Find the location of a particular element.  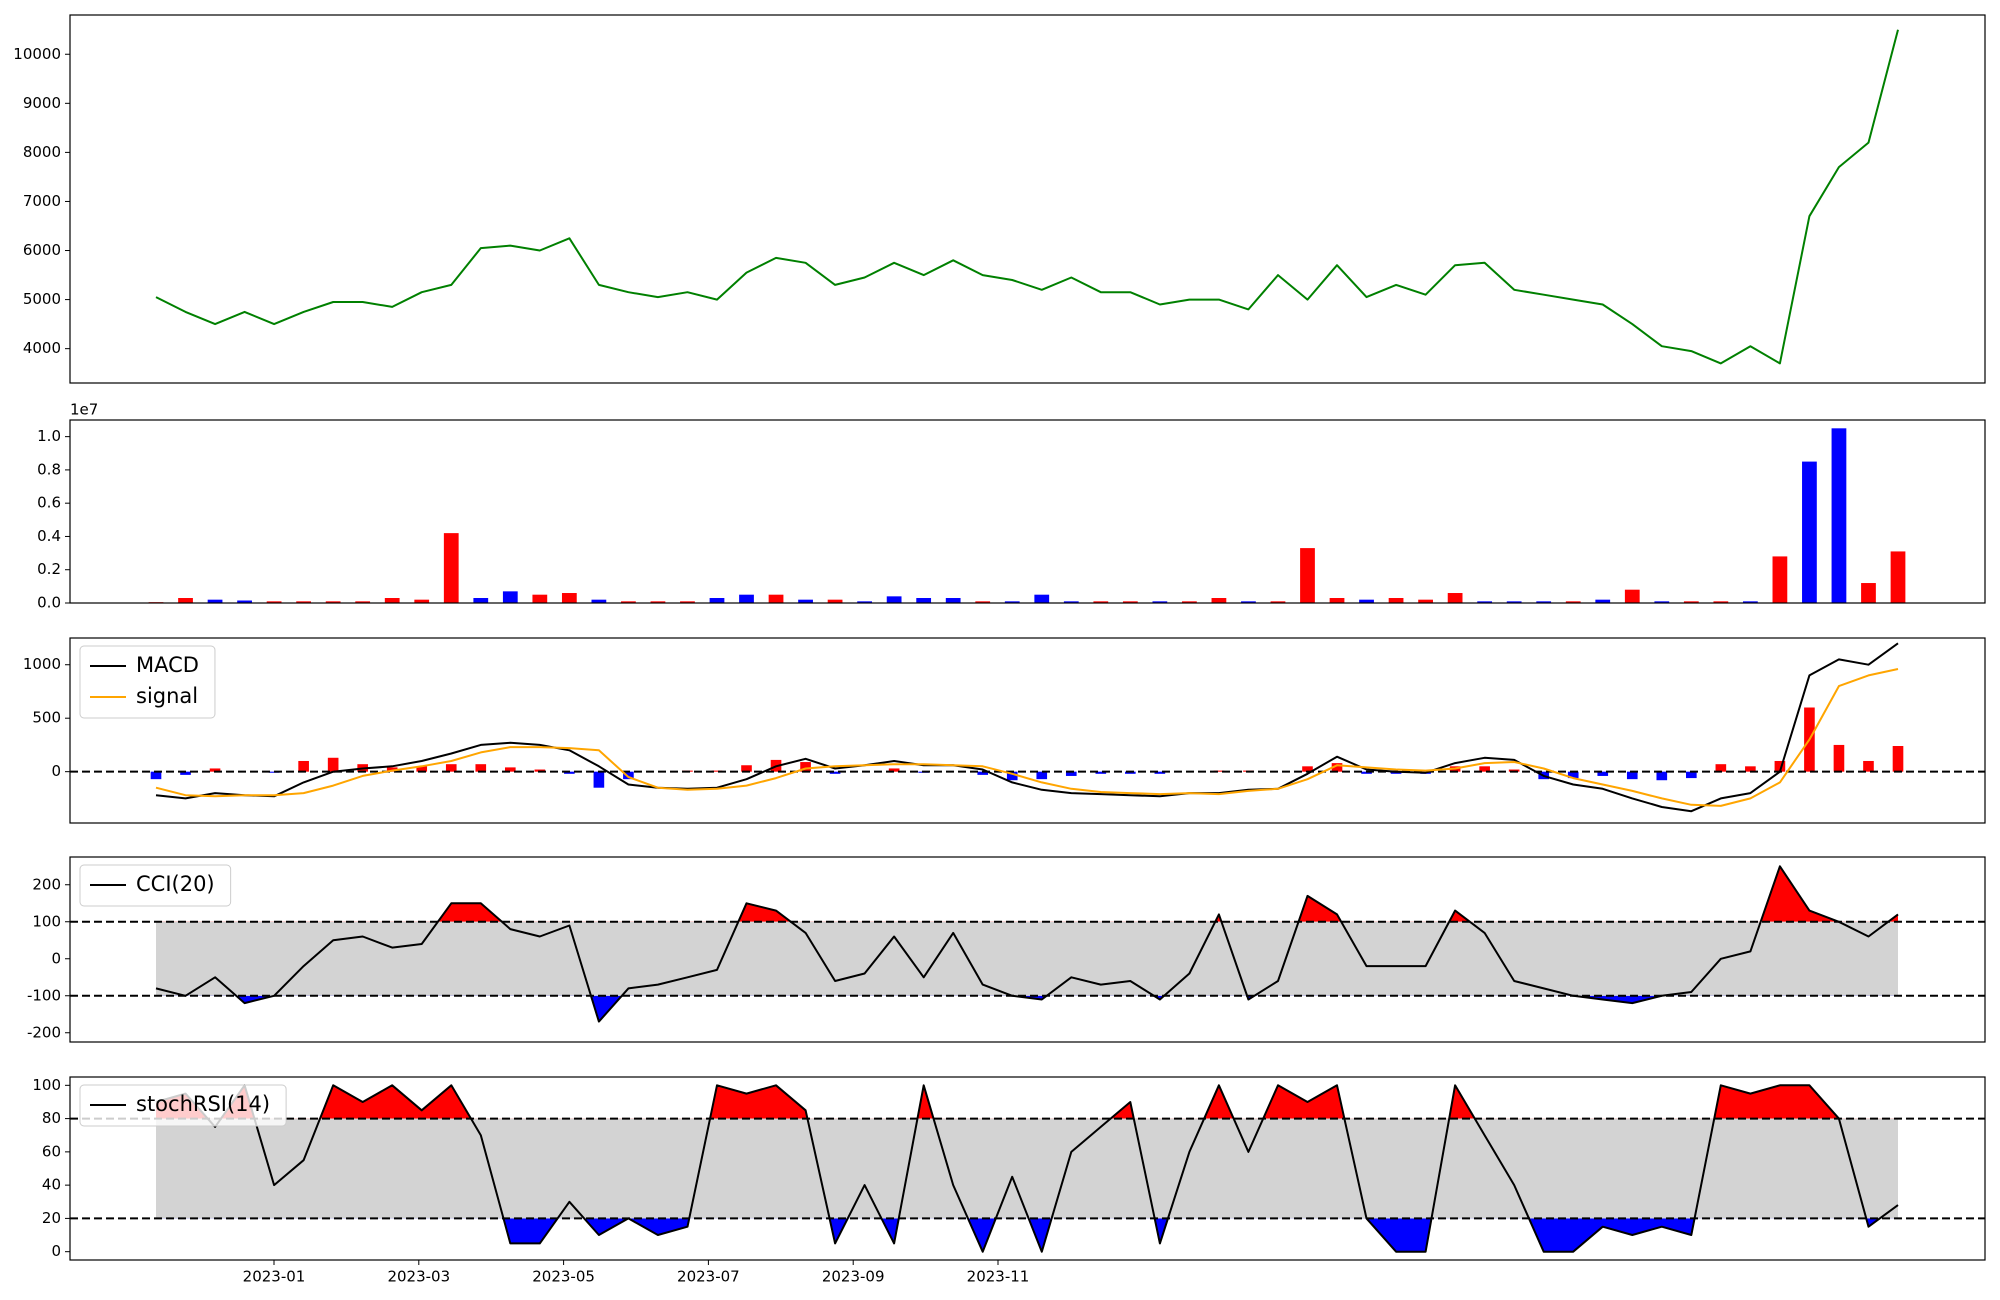

y-tick-label: 80 is located at coordinates (51, 1118).